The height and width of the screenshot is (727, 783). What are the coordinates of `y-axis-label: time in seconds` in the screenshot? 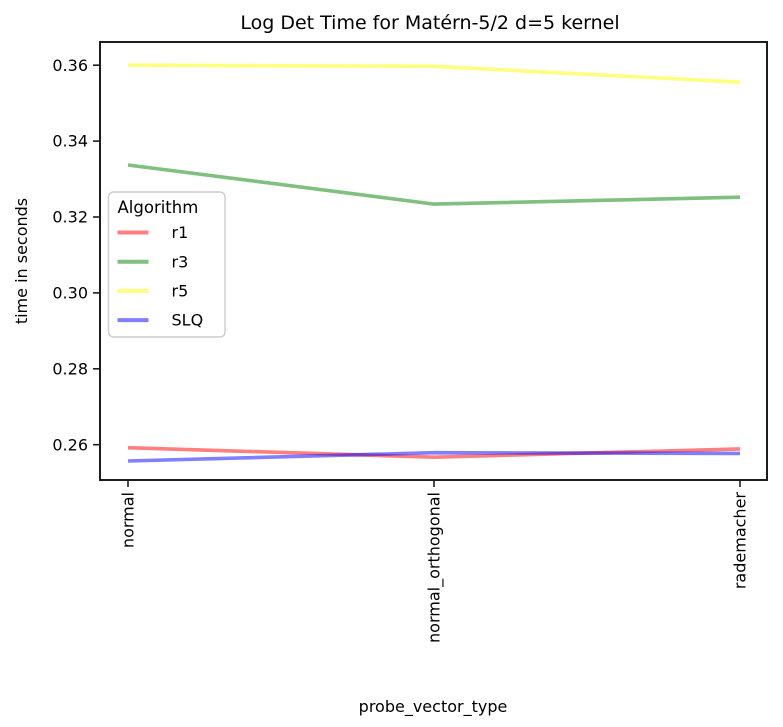 It's located at (21, 261).